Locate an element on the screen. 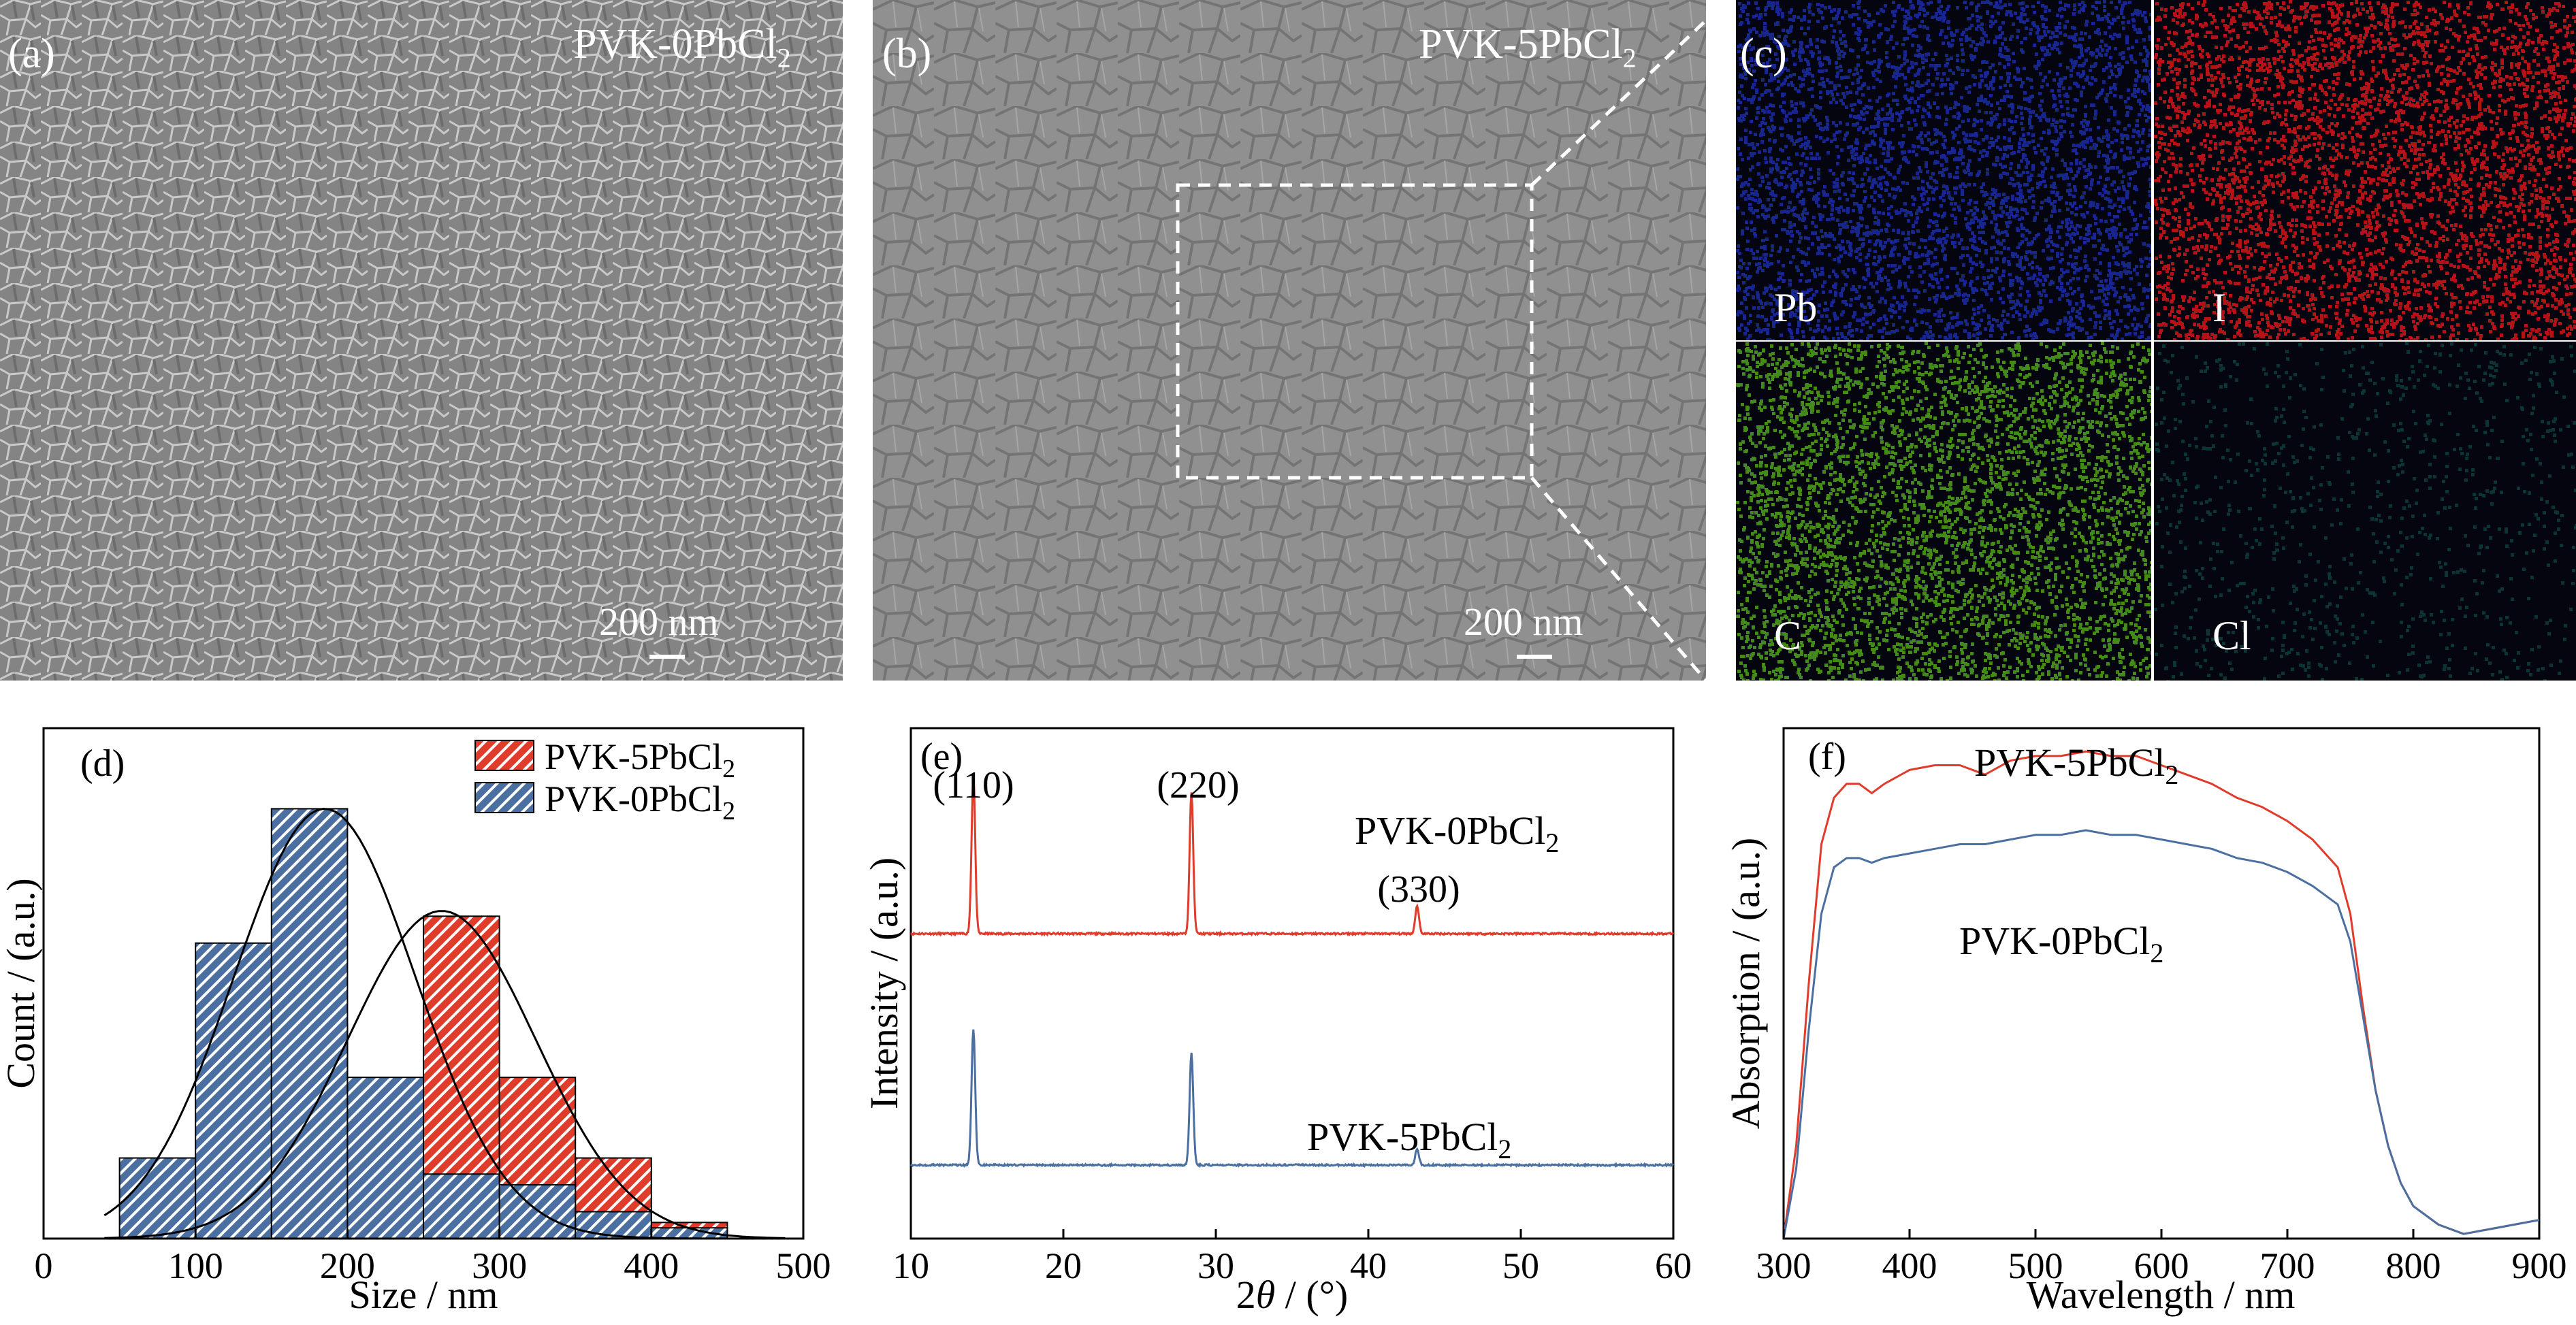  sem-title-a-text: PVK-0PbCl is located at coordinates (675, 44).